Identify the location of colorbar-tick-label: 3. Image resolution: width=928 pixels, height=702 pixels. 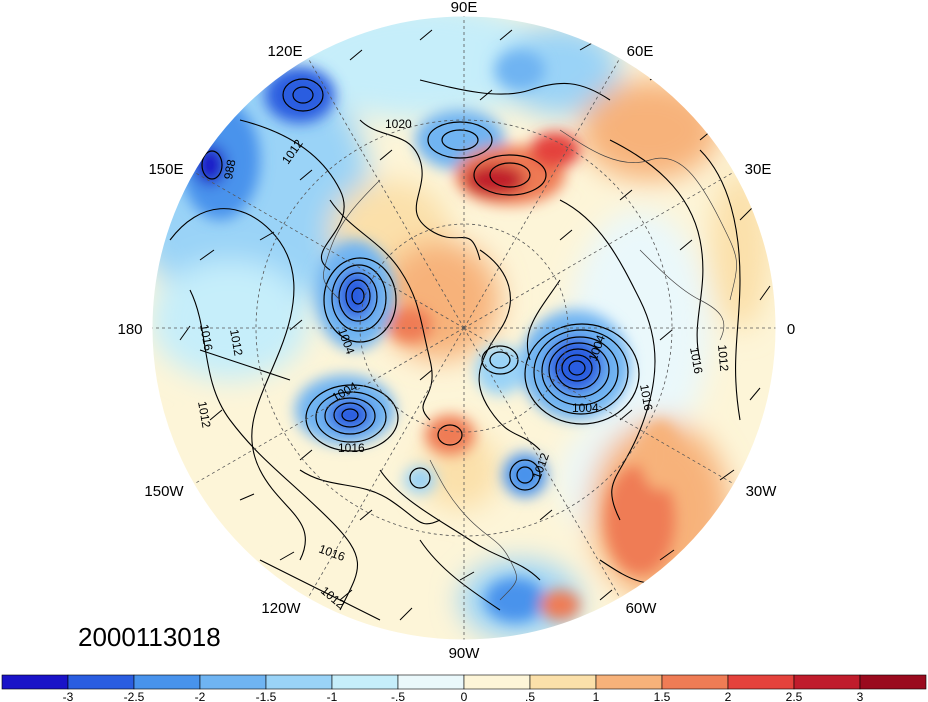
(860, 696).